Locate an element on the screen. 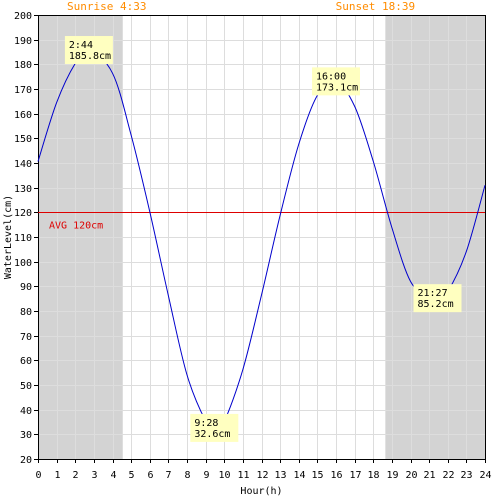 Image resolution: width=500 pixels, height=500 pixels. x-tick-label: 5 is located at coordinates (131, 475).